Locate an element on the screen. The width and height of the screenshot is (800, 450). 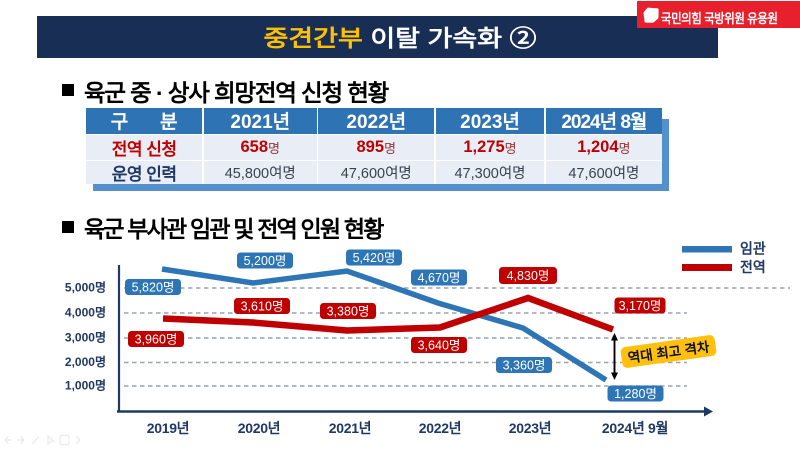
svg-text: 3,610명 is located at coordinates (262, 307).